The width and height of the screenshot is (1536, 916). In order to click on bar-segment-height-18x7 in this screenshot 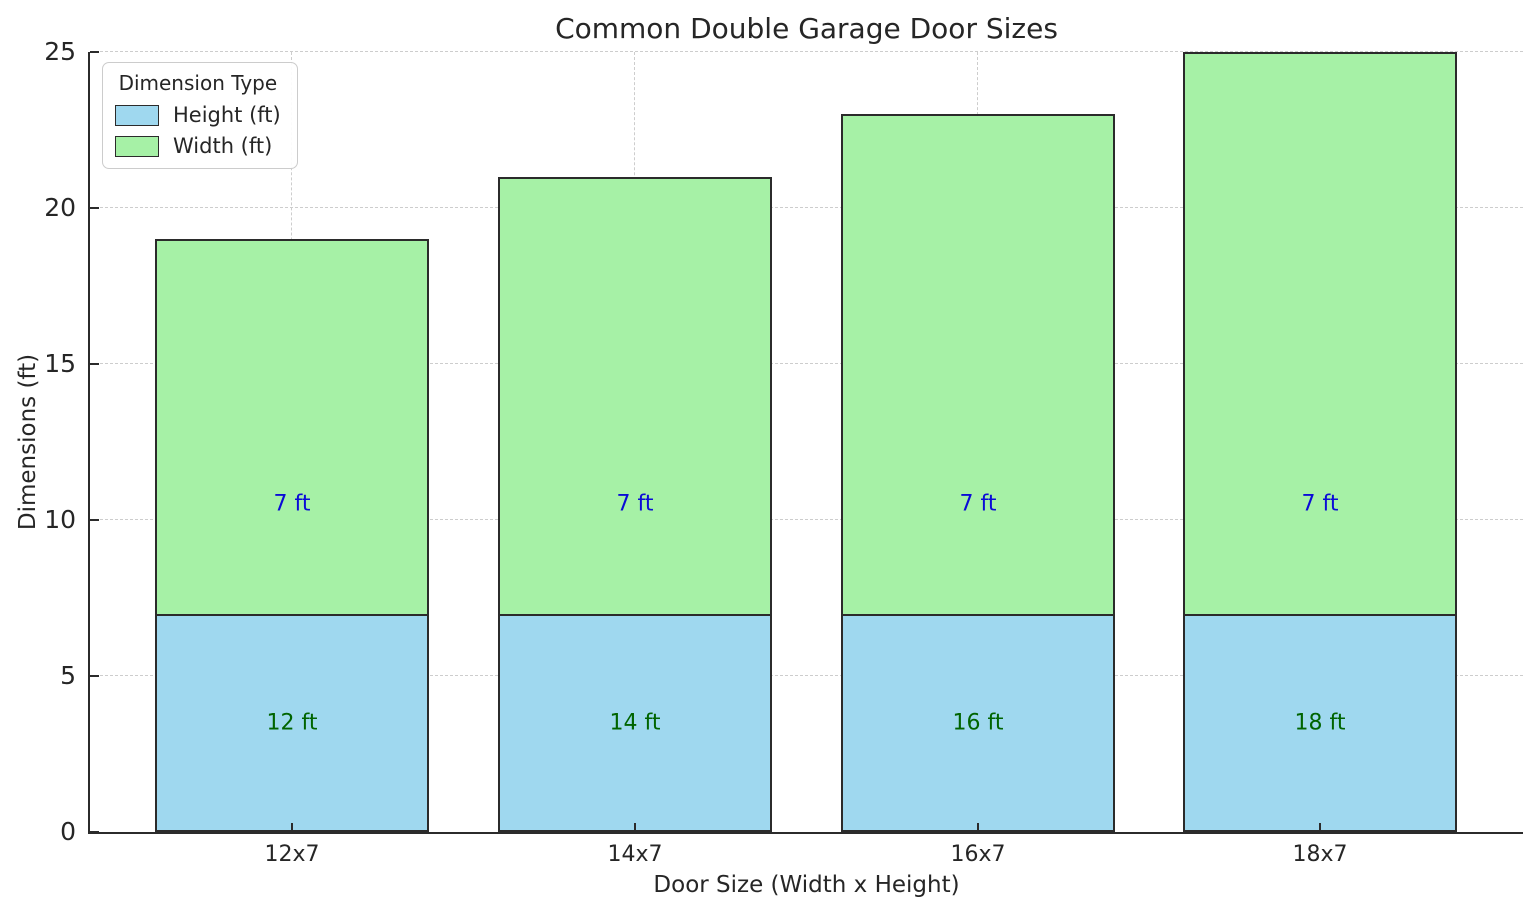, I will do `click(1320, 722)`.